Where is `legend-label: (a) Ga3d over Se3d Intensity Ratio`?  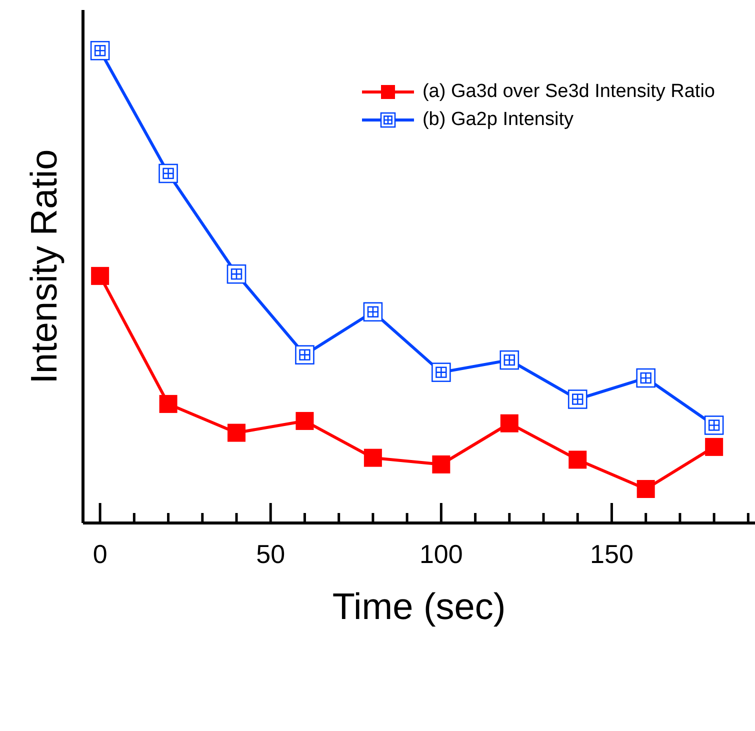
legend-label: (a) Ga3d over Se3d Intensity Ratio is located at coordinates (568, 92).